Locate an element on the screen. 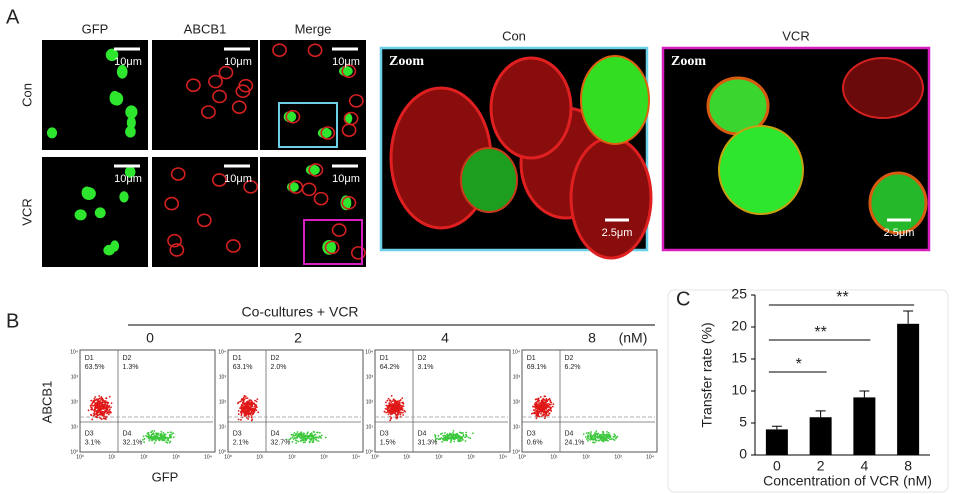 The image size is (953, 494). scale-bar-label: 10μm is located at coordinates (238, 62).